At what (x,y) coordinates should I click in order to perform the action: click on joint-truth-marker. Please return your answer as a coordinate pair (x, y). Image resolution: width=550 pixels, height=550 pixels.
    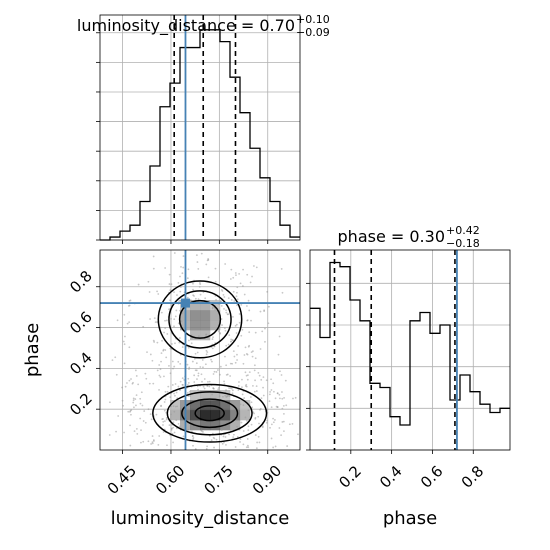
    Looking at the image, I should click on (185, 303).